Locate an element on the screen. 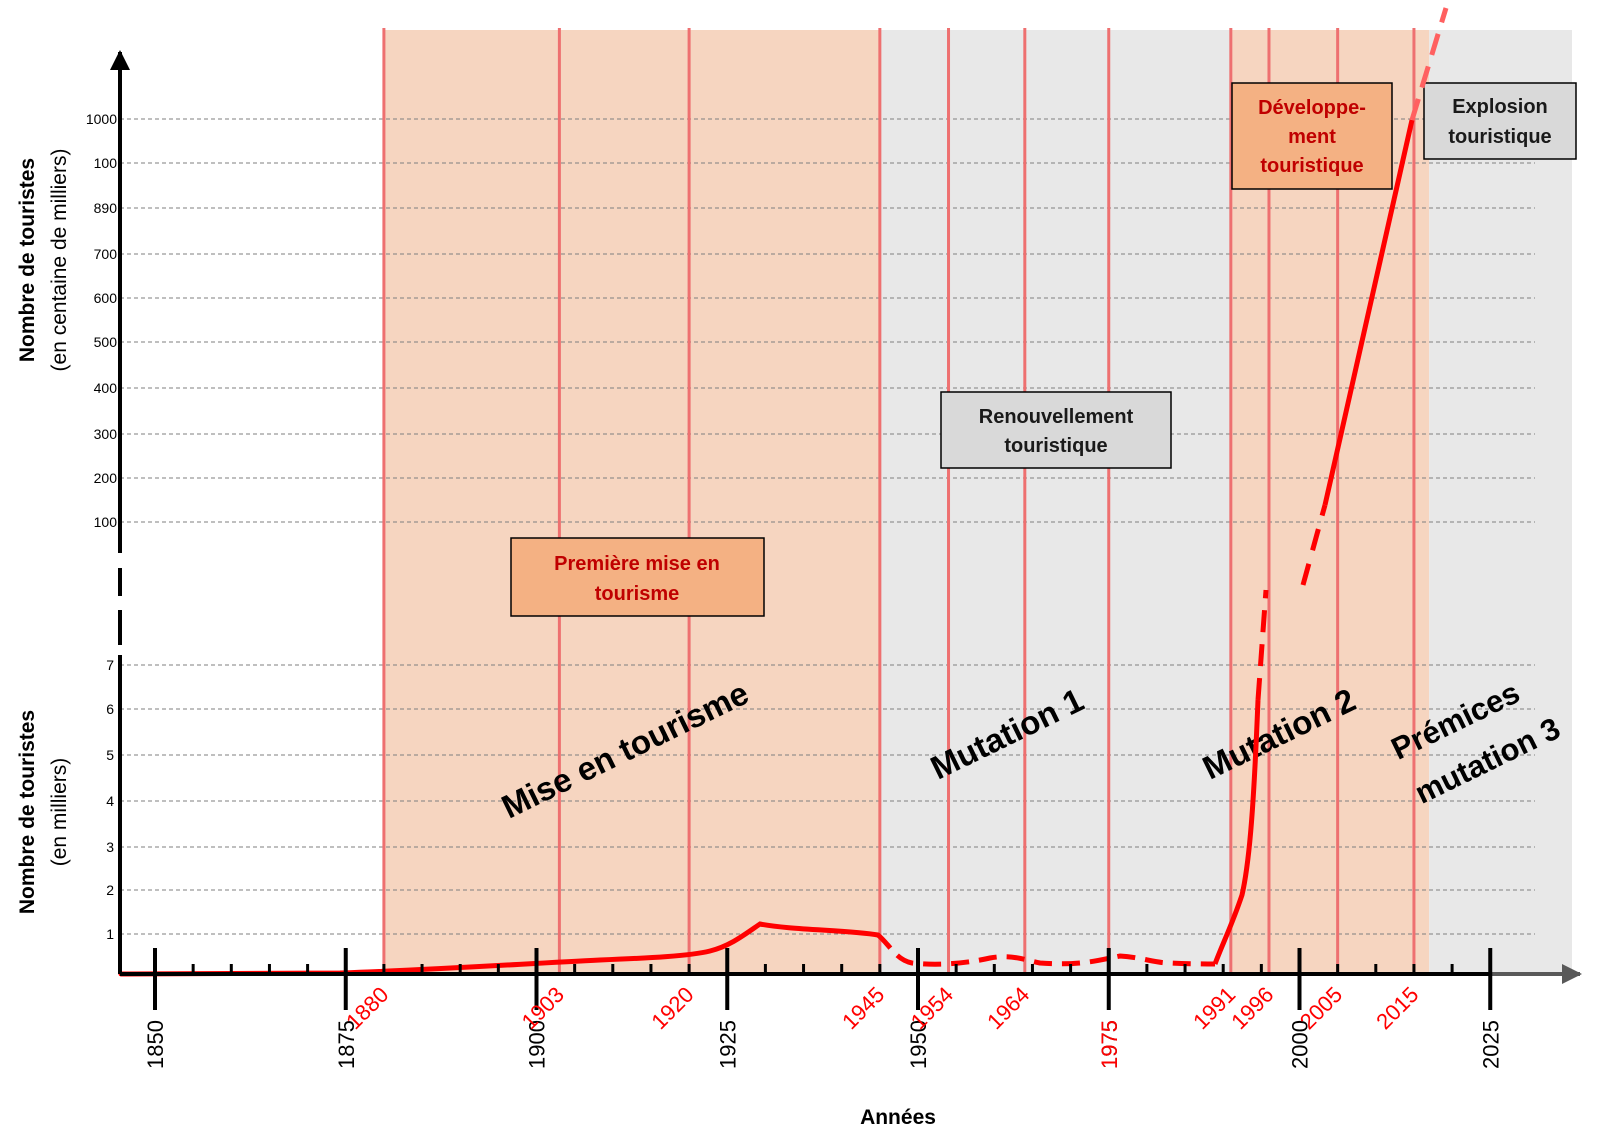 The width and height of the screenshot is (1597, 1129). y-lower-label-2: 3 is located at coordinates (110, 847).